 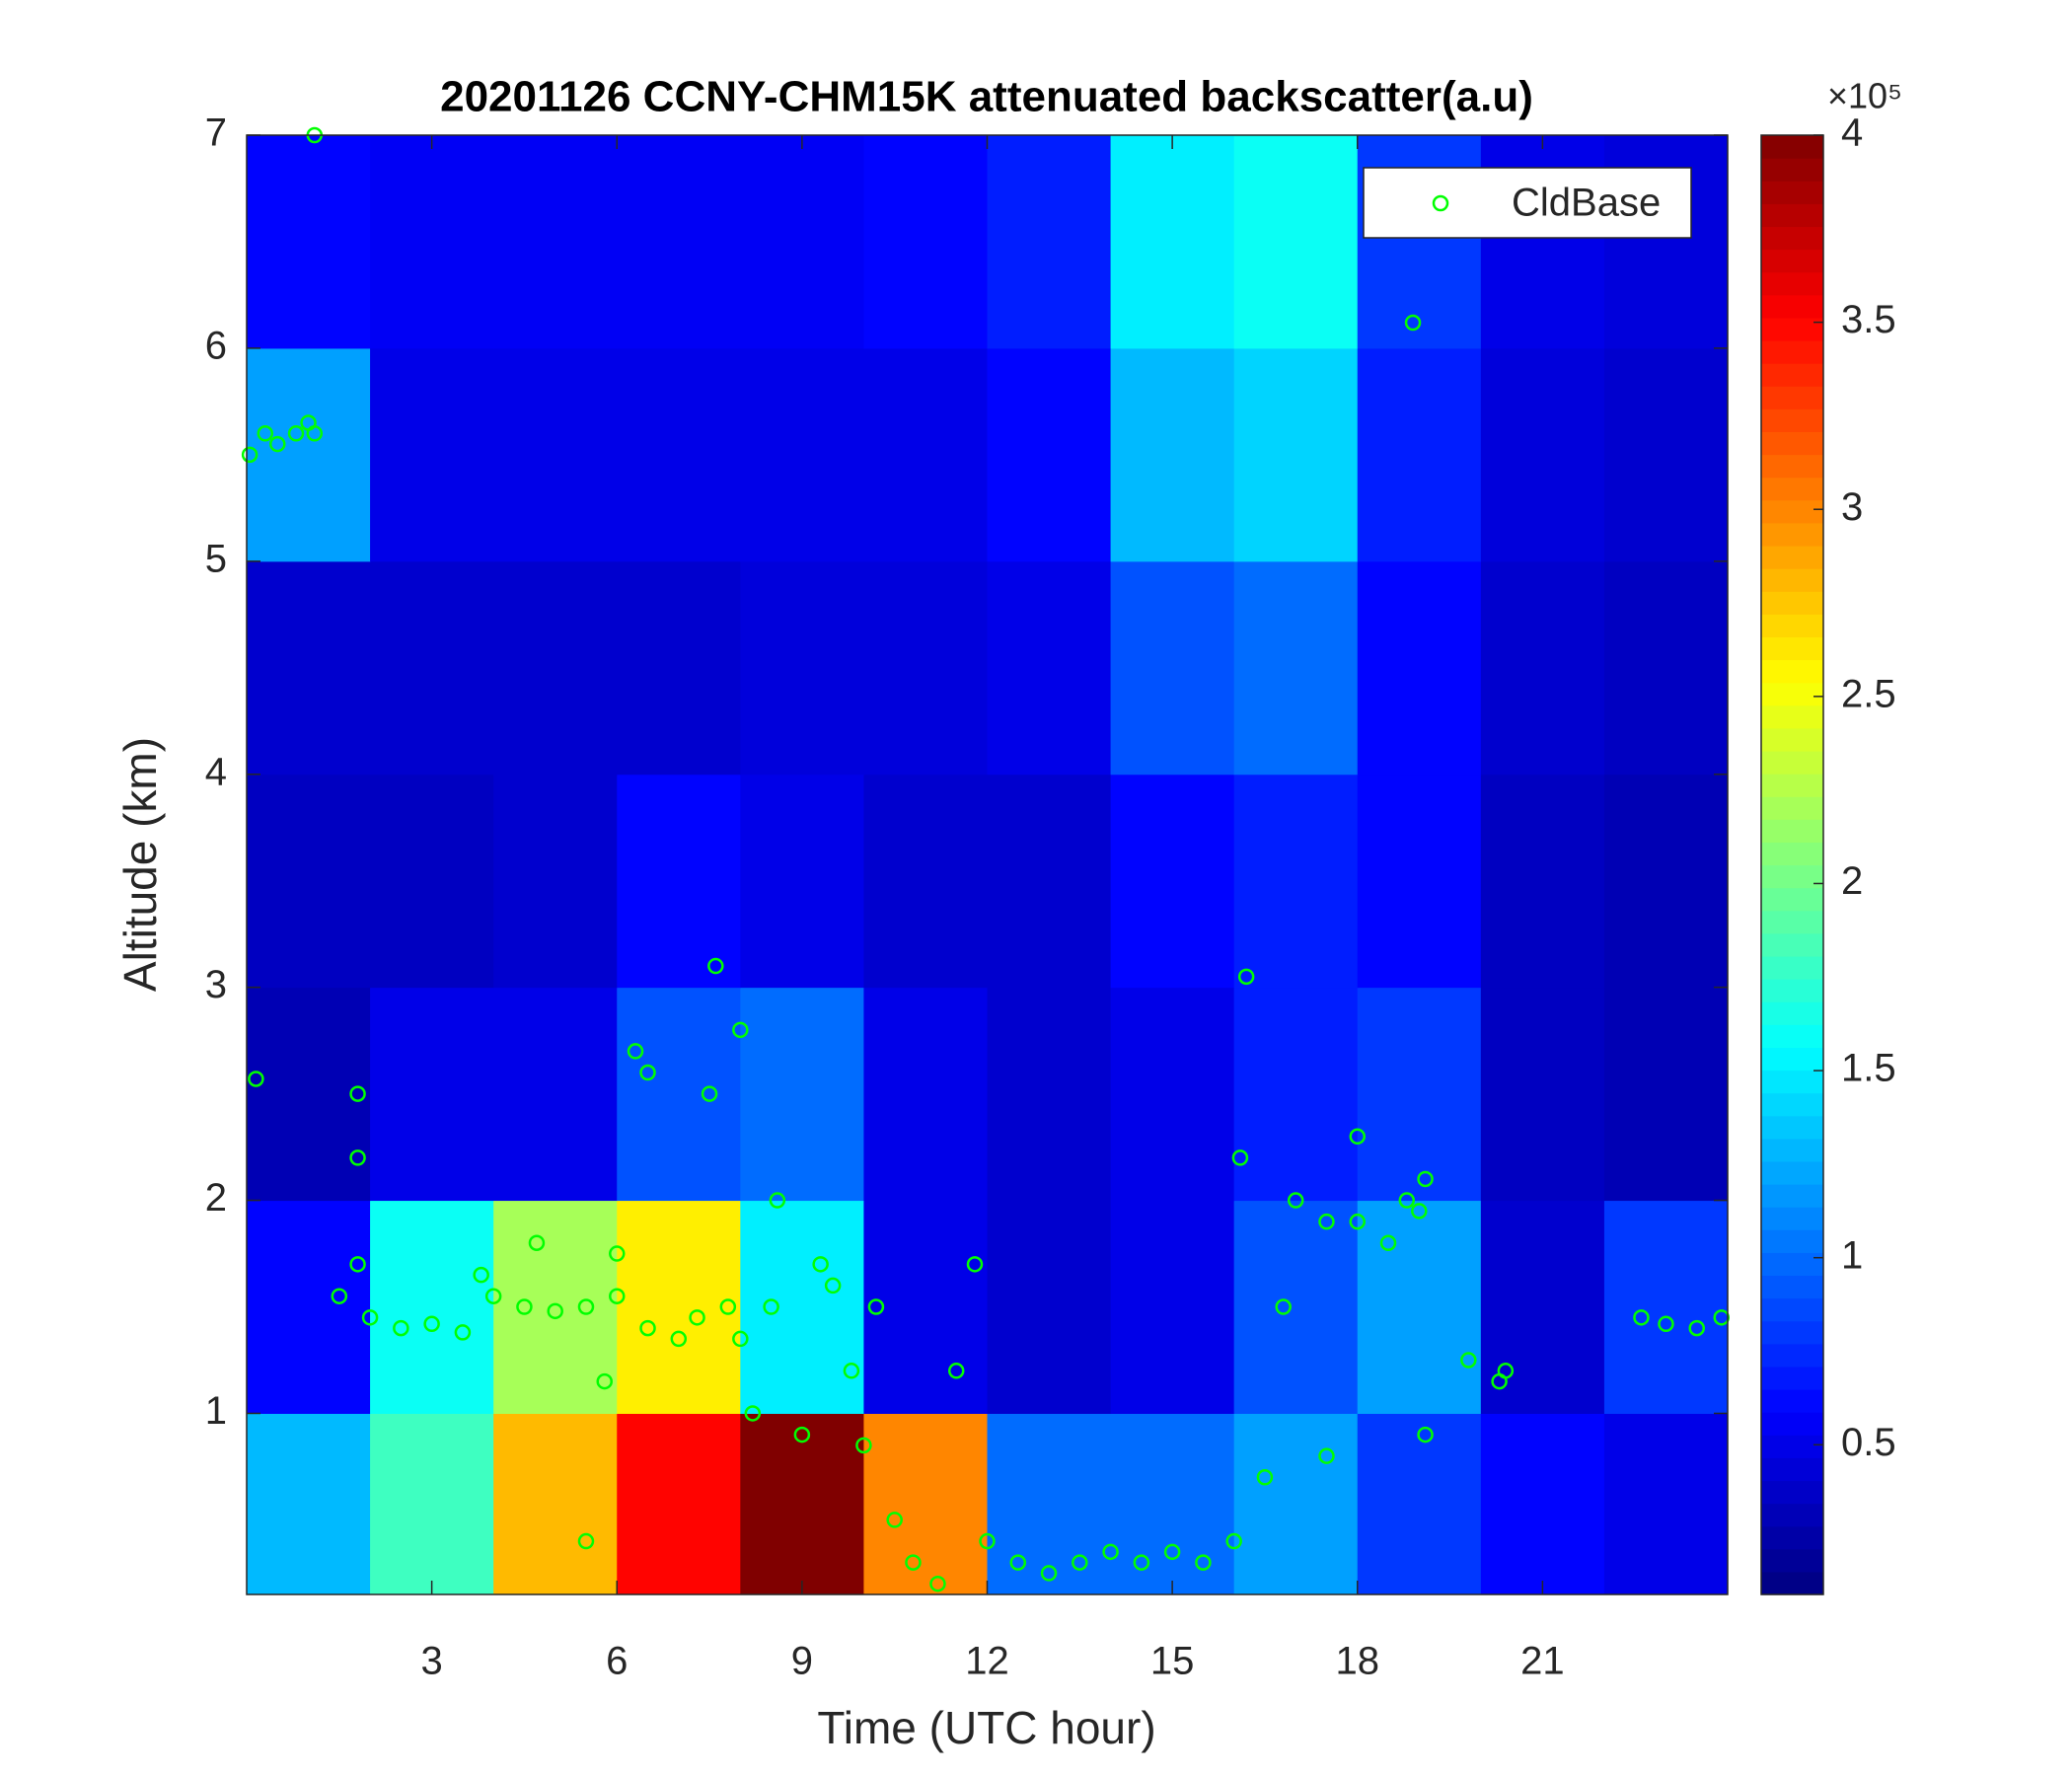 What do you see at coordinates (986, 1728) in the screenshot?
I see `x-axis-label: Time (UTC hour)` at bounding box center [986, 1728].